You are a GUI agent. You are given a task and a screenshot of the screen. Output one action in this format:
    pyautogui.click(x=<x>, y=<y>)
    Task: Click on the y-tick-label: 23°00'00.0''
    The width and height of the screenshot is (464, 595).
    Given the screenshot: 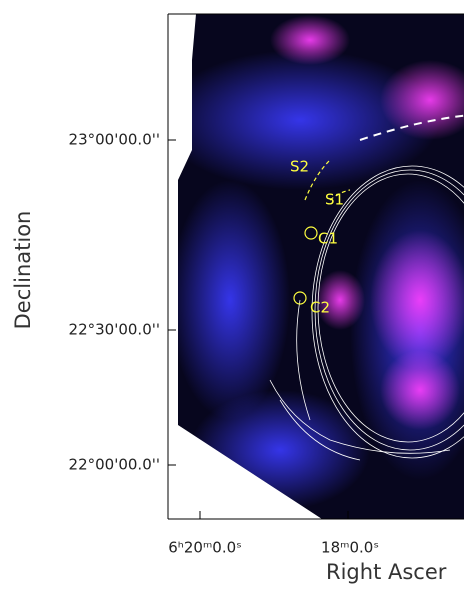 What is the action you would take?
    pyautogui.click(x=114, y=140)
    